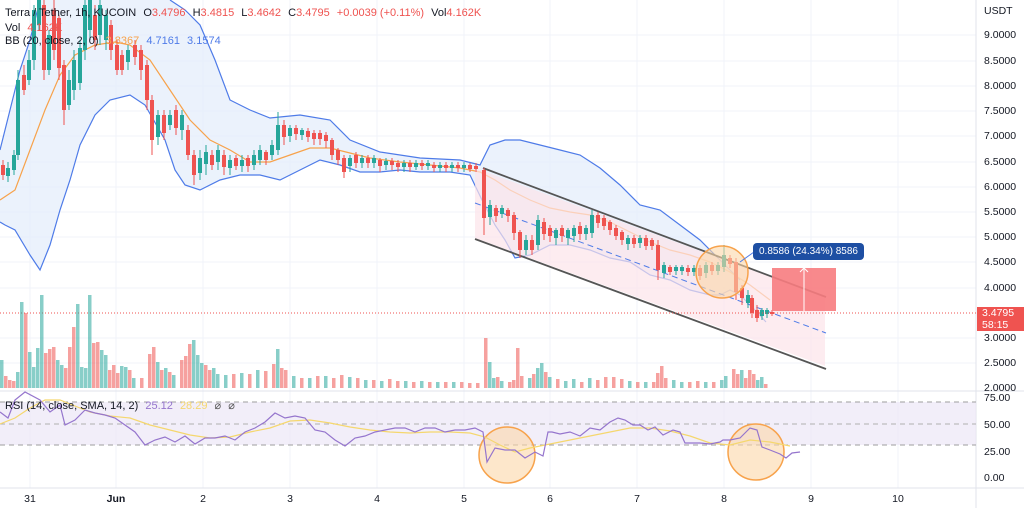 This screenshot has width=1024, height=508. What do you see at coordinates (811, 499) in the screenshot?
I see `time-tick: 9` at bounding box center [811, 499].